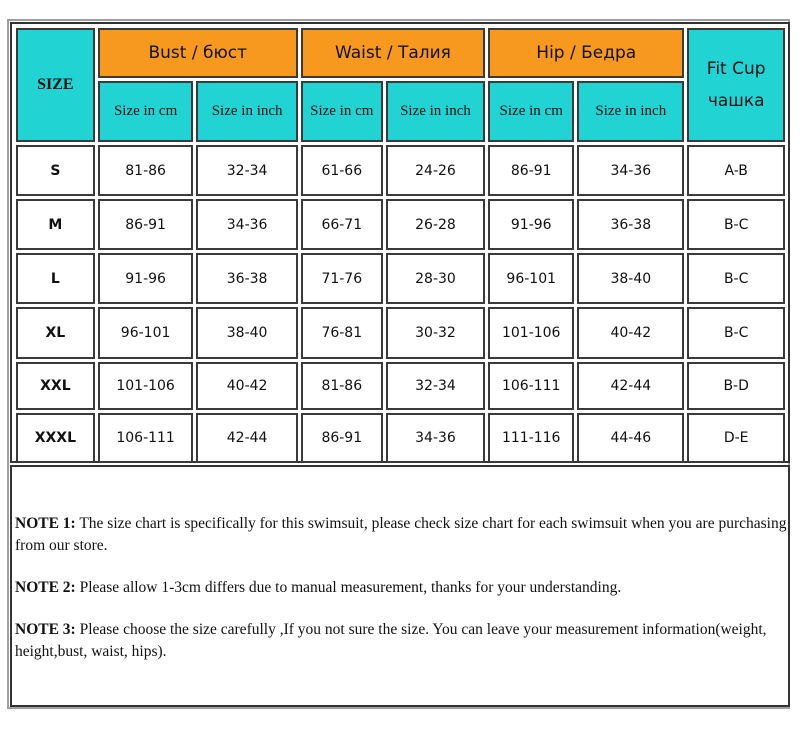  I want to click on size-label: S, so click(55, 170).